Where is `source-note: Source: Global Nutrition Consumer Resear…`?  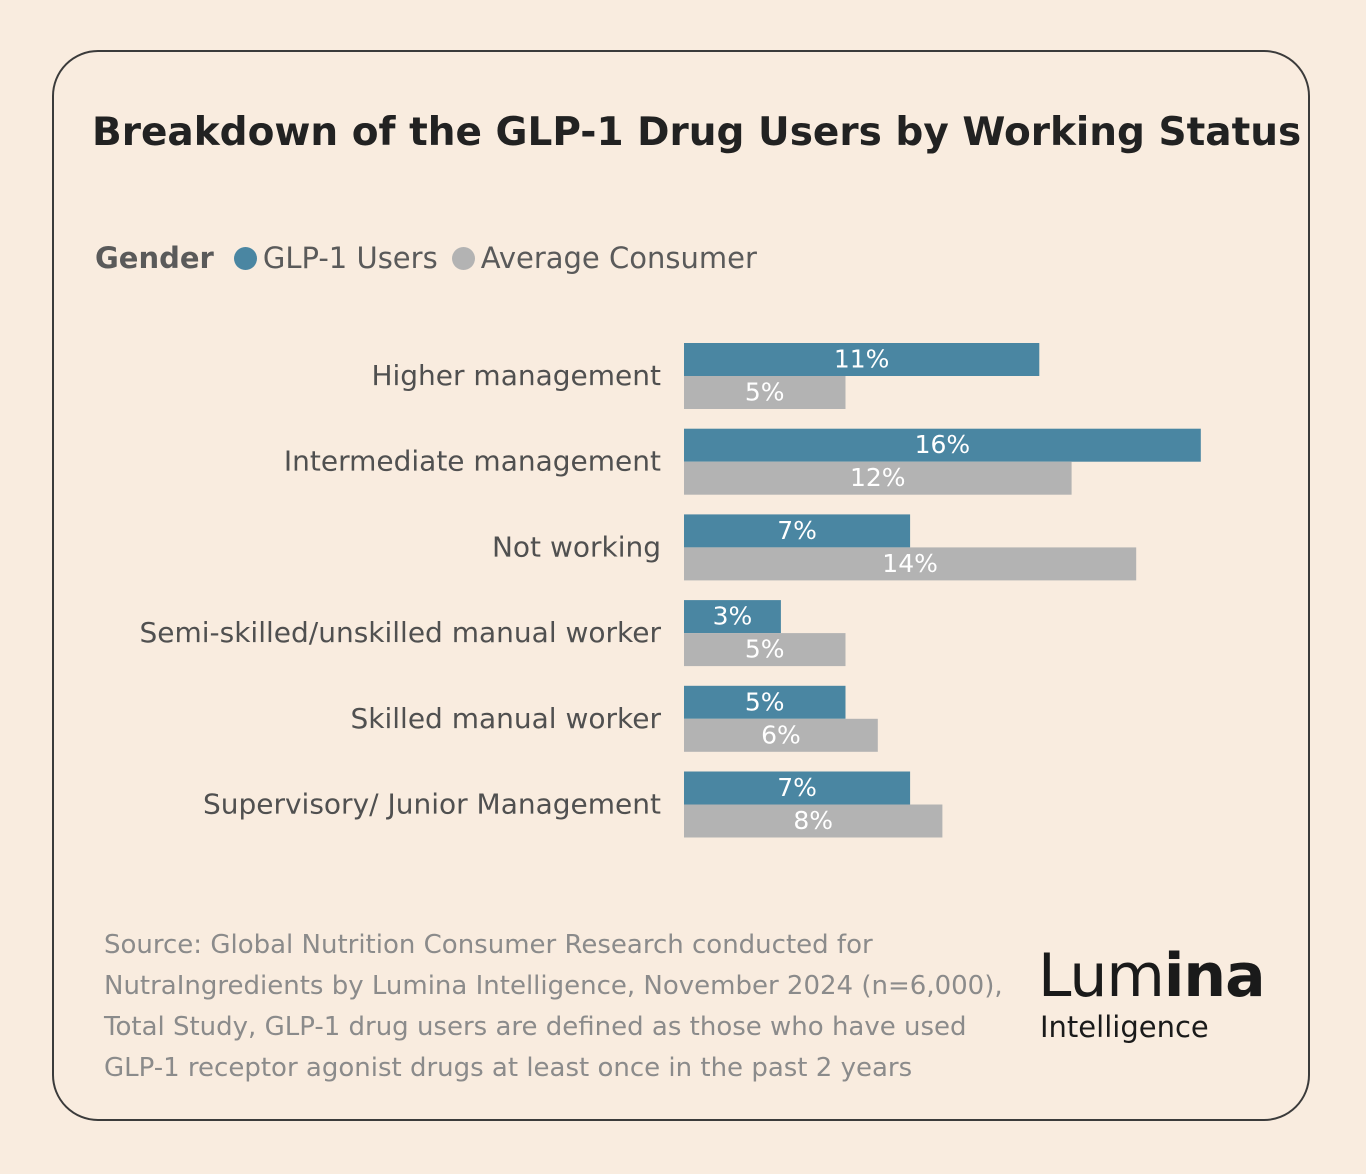 source-note: Source: Global Nutrition Consumer Resear… is located at coordinates (554, 1007).